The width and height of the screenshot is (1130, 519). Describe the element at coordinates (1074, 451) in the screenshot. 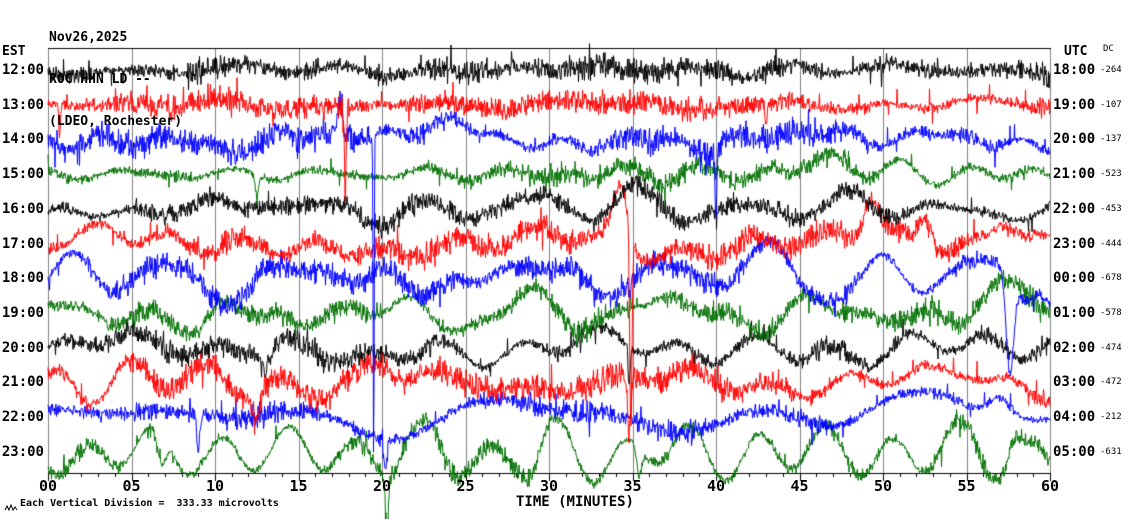

I see `utc-time-label: 05:00` at that location.